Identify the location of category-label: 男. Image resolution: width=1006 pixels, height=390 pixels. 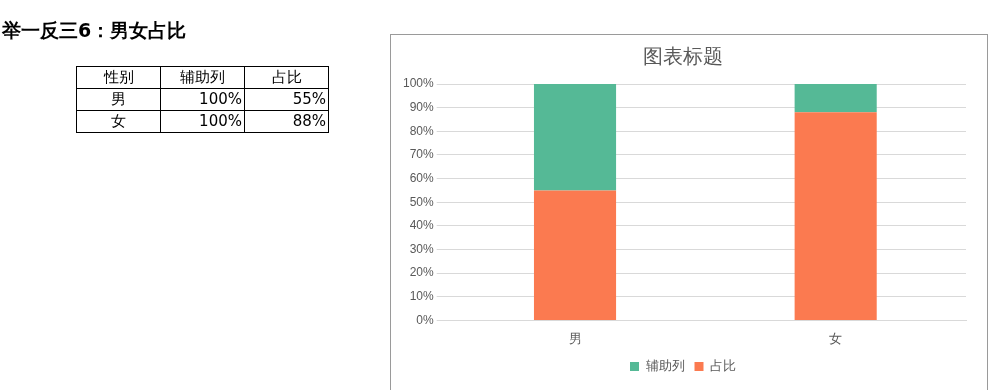
(118, 99).